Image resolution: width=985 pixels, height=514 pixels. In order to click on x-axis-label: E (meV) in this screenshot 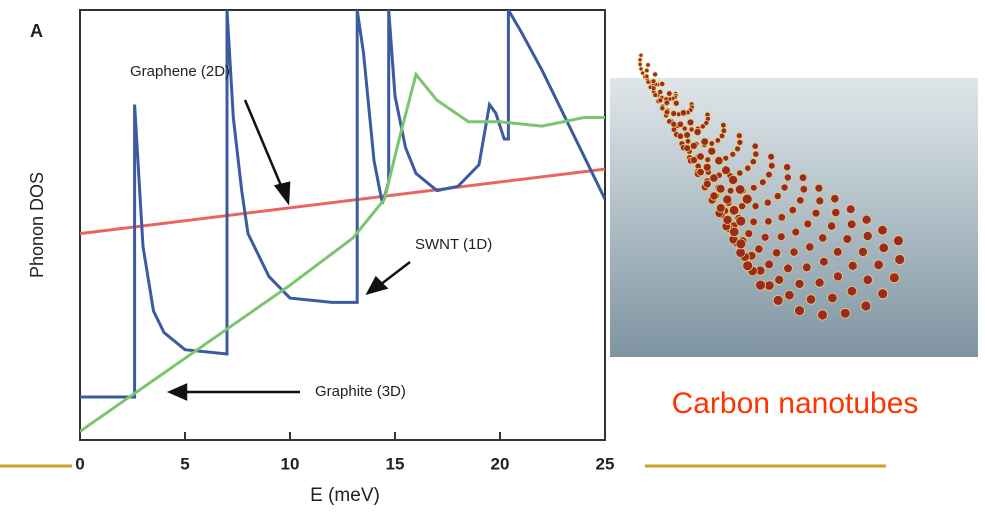, I will do `click(345, 495)`.